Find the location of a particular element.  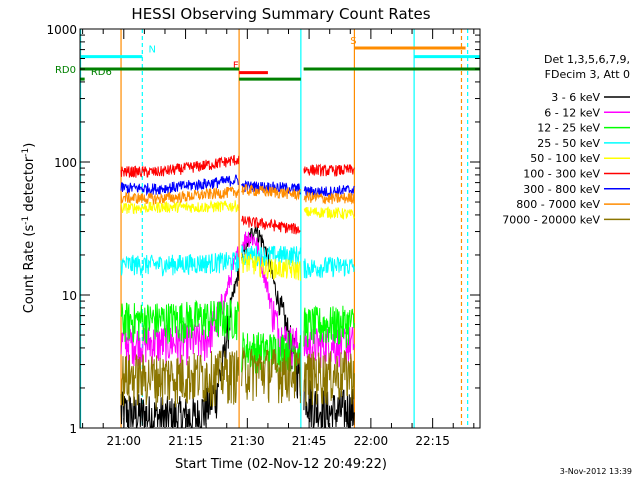

legend-entry-label-2: 12 - 25 keV is located at coordinates (568, 128).